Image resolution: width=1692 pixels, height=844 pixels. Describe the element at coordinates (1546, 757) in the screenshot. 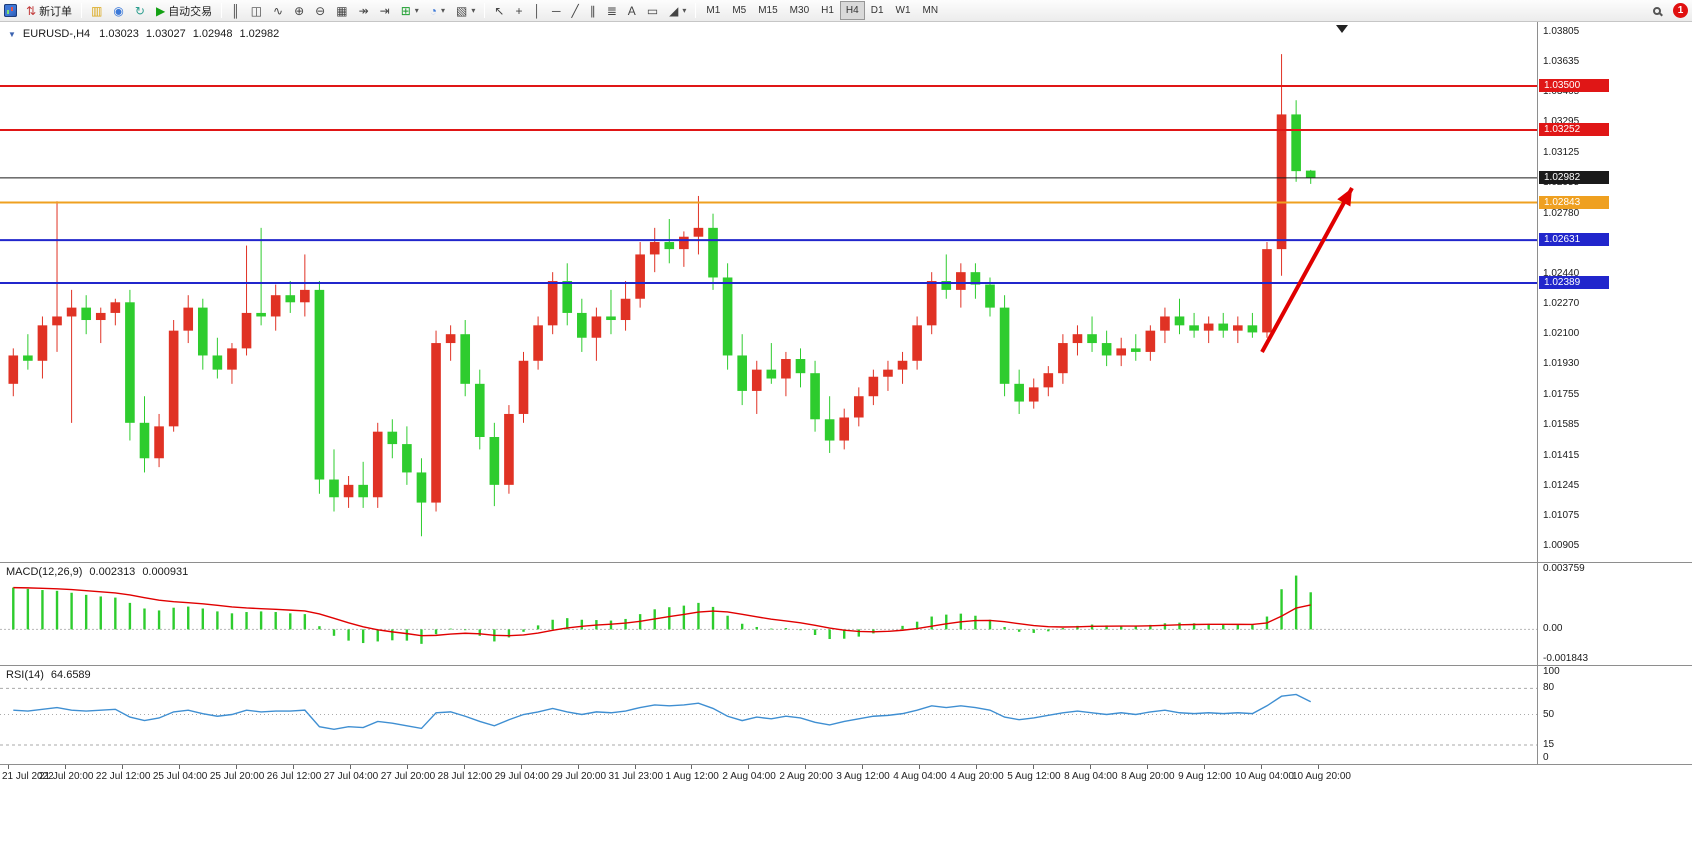

I see `indicator-tick: 0` at that location.